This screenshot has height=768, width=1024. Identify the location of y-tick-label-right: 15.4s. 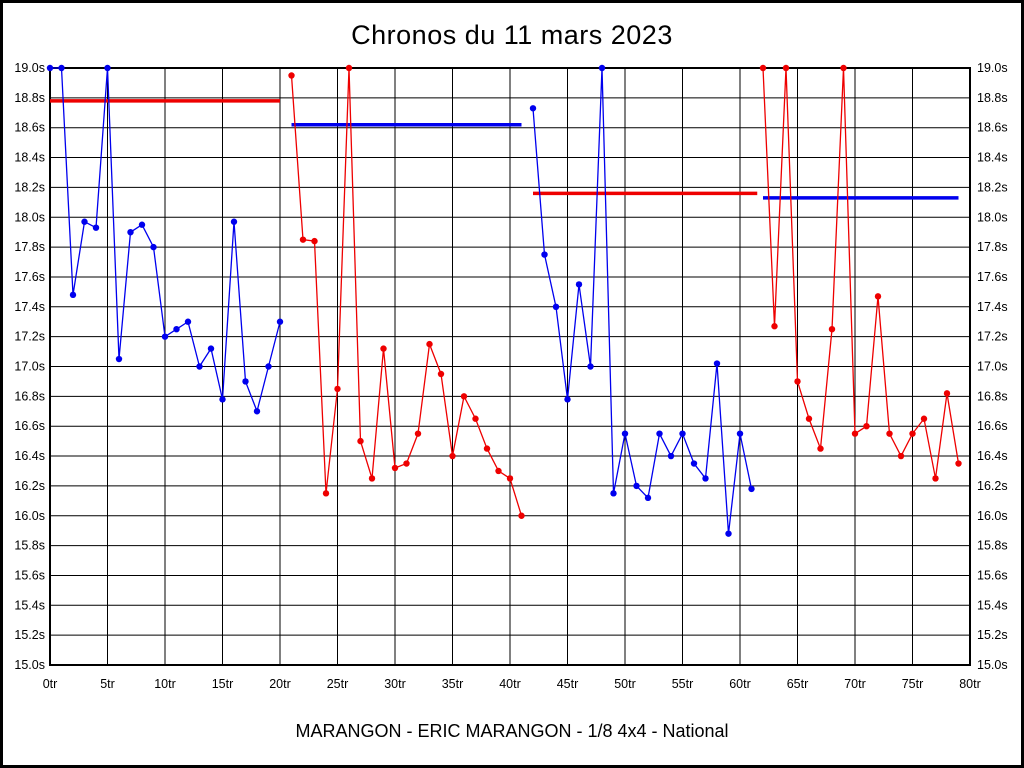
(992, 605).